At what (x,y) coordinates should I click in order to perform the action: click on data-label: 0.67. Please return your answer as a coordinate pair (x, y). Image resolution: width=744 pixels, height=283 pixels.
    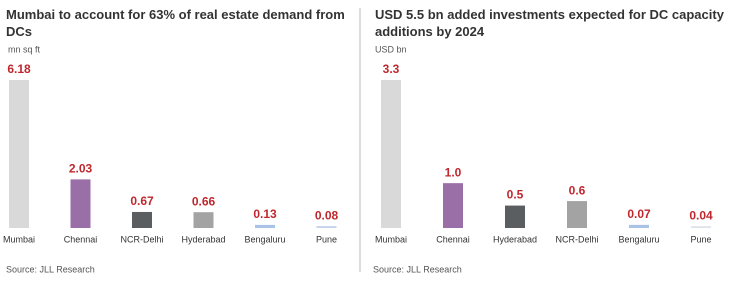
    Looking at the image, I should click on (142, 201).